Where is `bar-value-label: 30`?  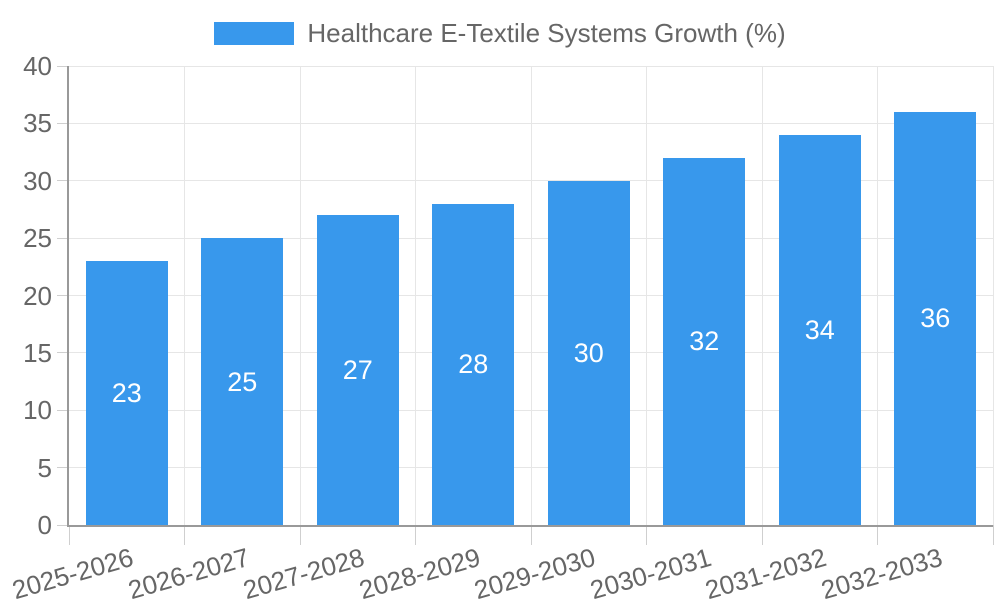 bar-value-label: 30 is located at coordinates (588, 352).